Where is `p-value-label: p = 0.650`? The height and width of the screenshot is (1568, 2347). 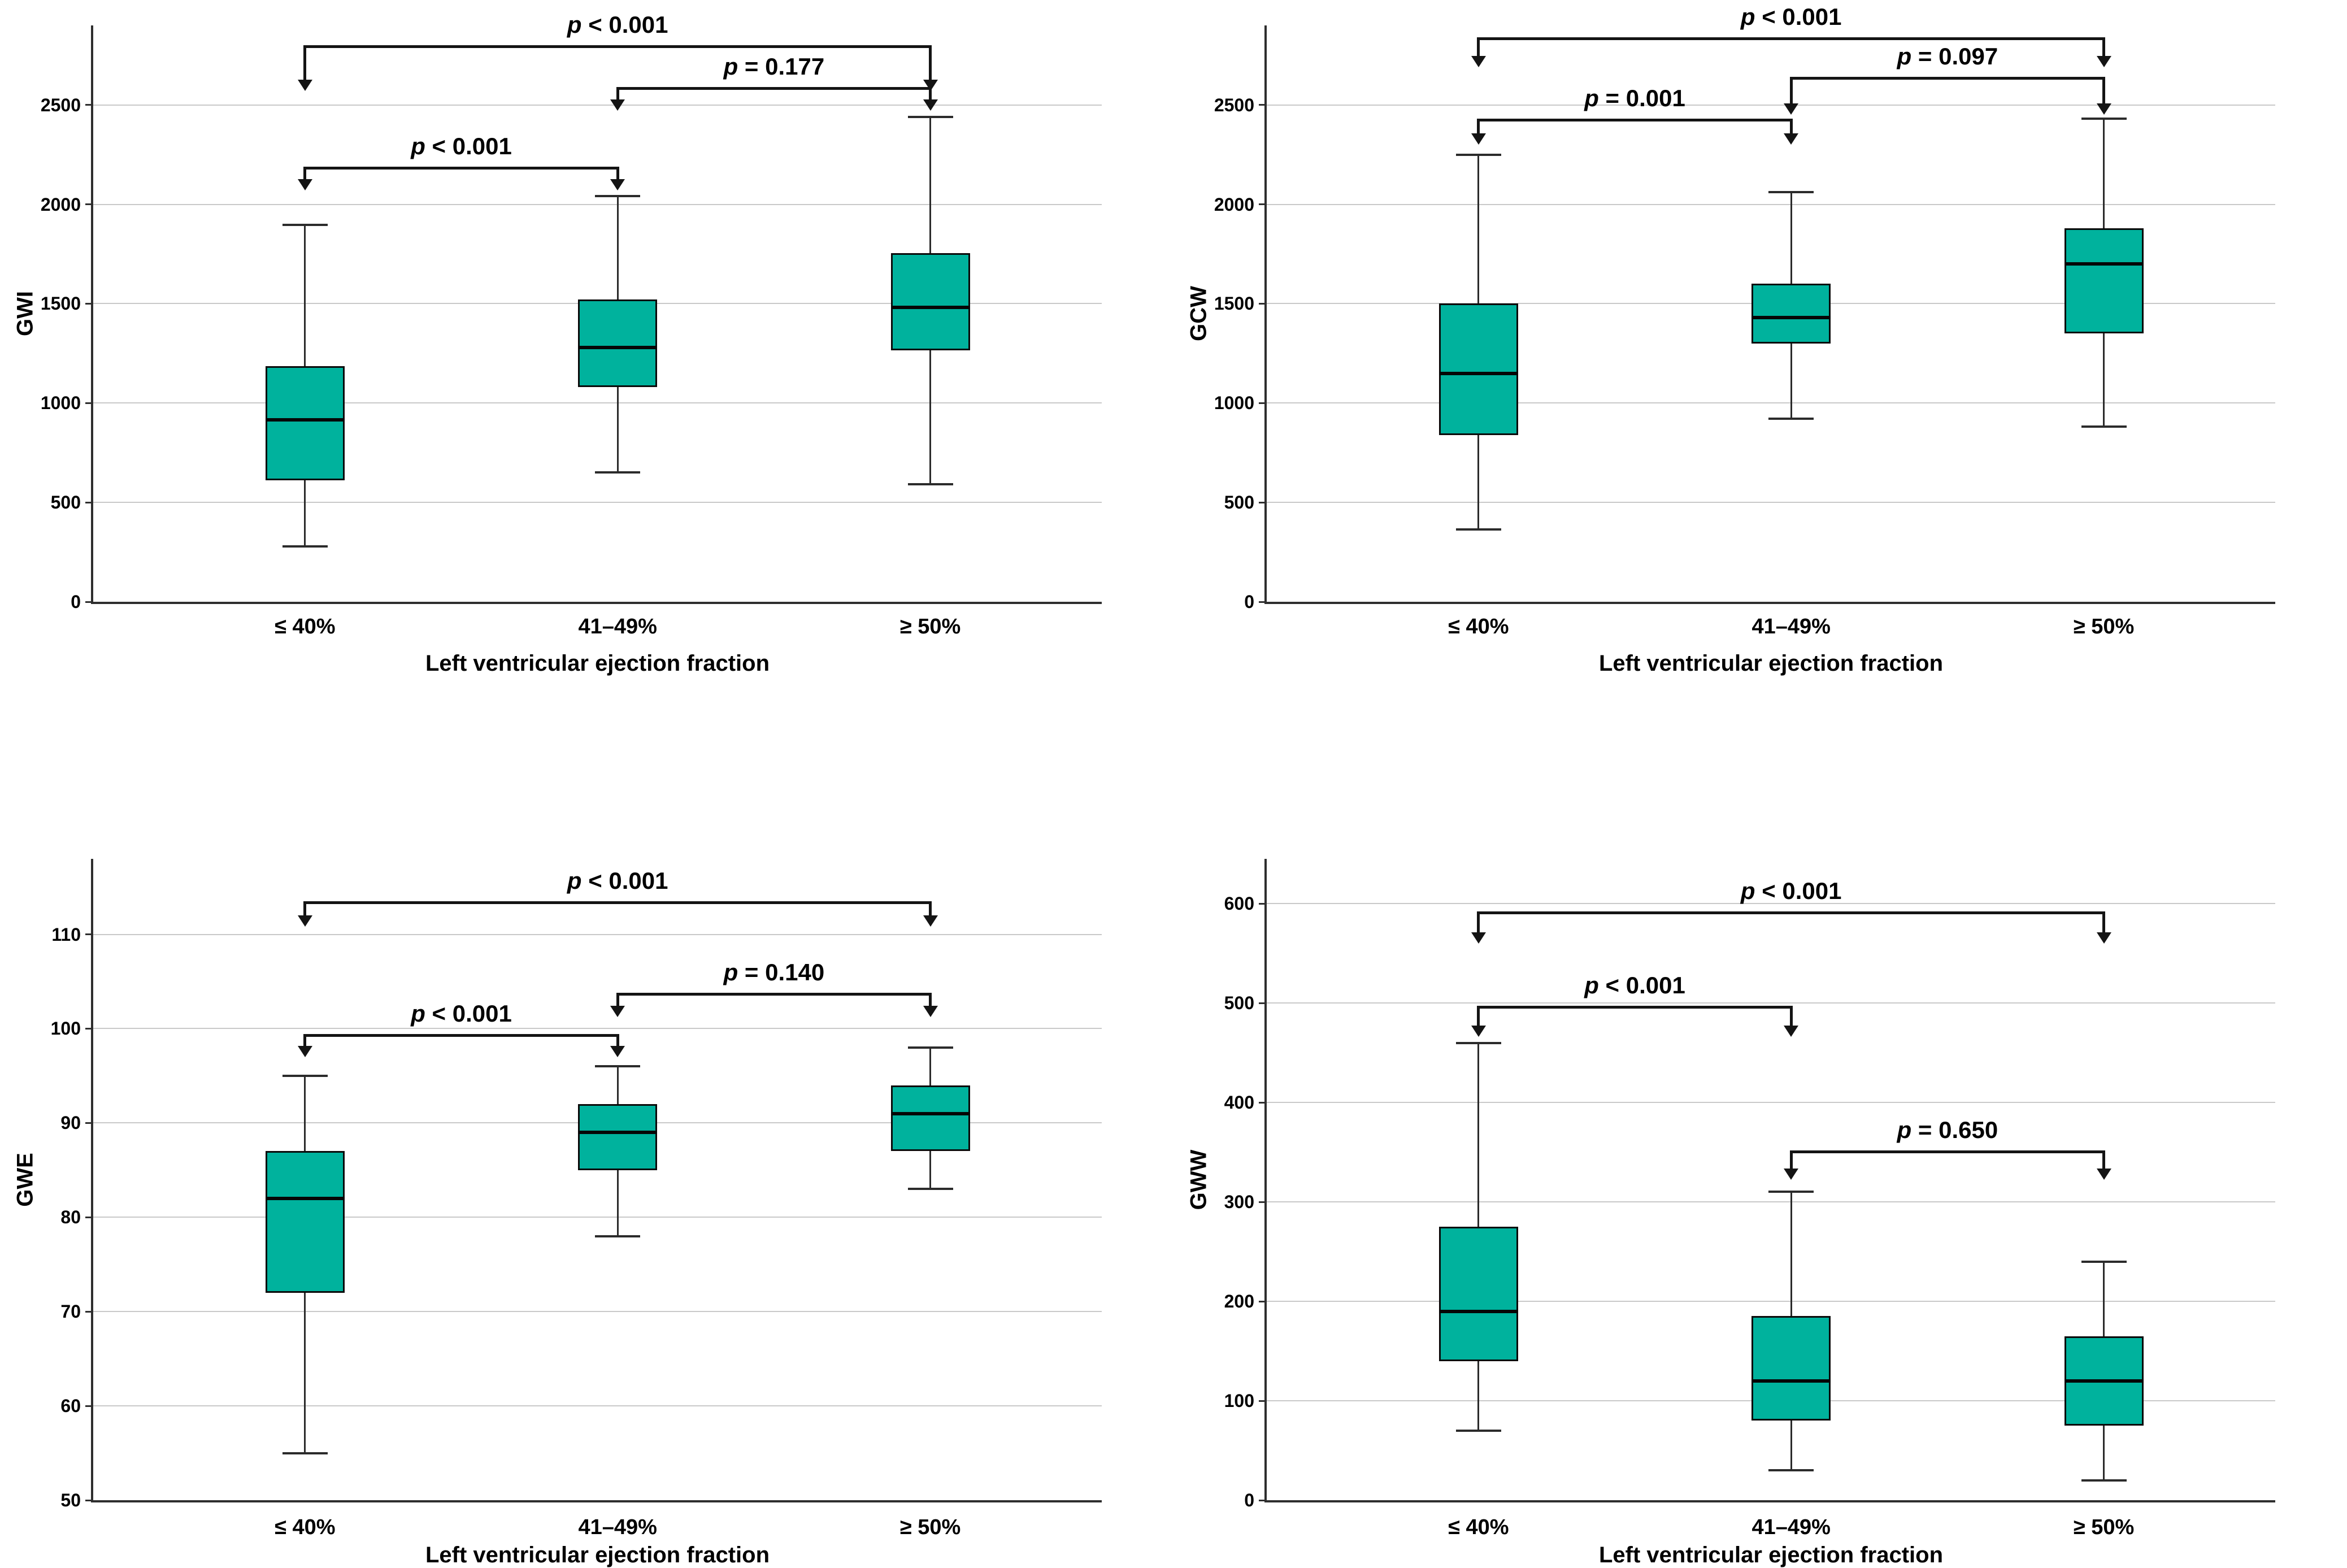
p-value-label: p = 0.650 is located at coordinates (1947, 1130).